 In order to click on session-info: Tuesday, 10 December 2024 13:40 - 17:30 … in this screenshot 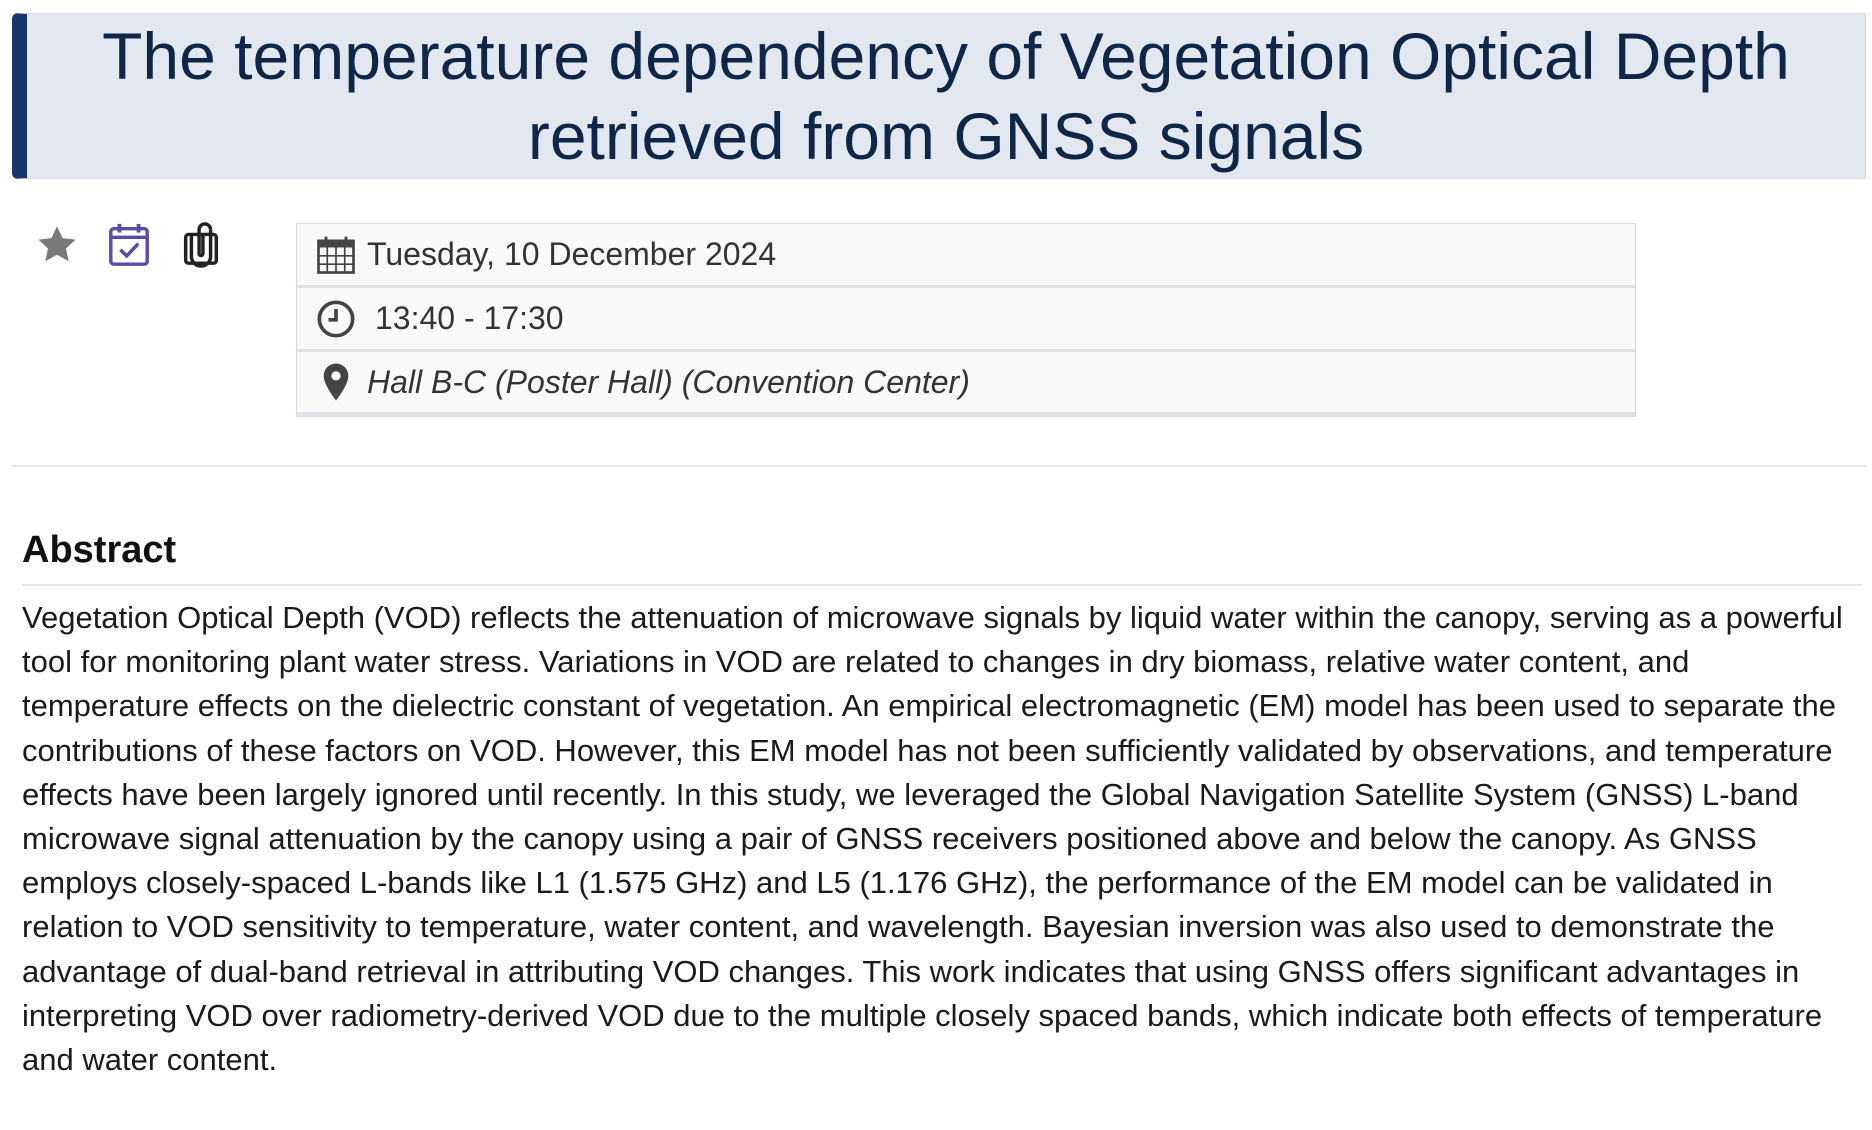, I will do `click(966, 320)`.